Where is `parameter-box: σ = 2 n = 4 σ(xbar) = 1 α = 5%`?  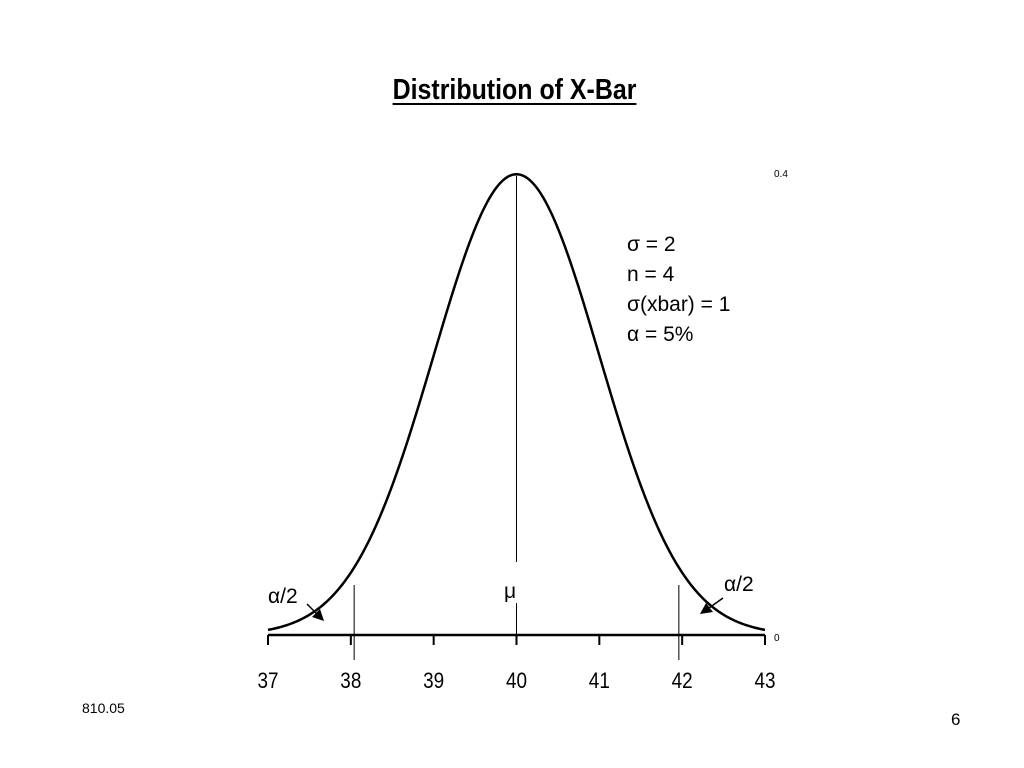
parameter-box: σ = 2 n = 4 σ(xbar) = 1 α = 5% is located at coordinates (678, 290).